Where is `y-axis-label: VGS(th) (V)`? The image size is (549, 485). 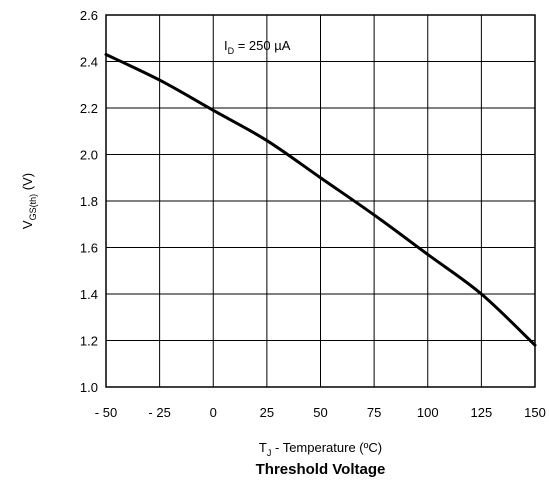
y-axis-label: VGS(th) (V) is located at coordinates (29, 201).